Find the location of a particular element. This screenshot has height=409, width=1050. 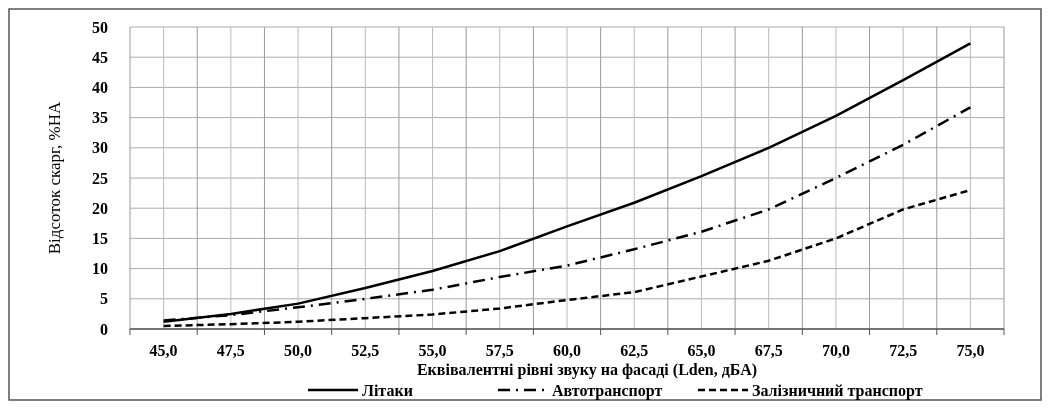

y-tick-label: 25 is located at coordinates (100, 178).